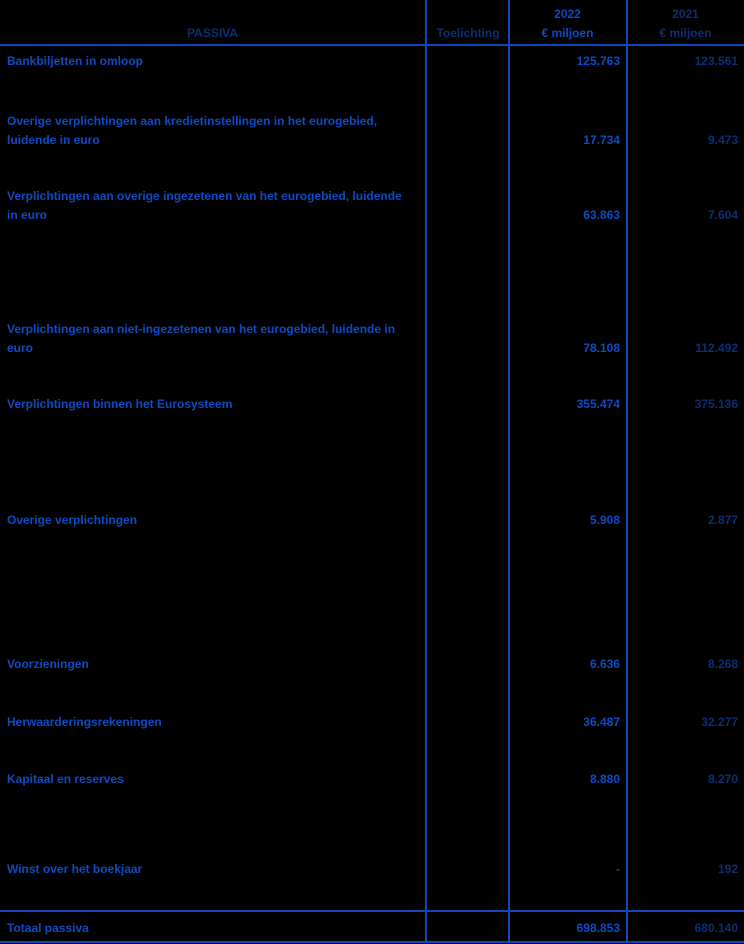 The image size is (744, 944). What do you see at coordinates (685, 14) in the screenshot?
I see `column-header-2021-year: 2021` at bounding box center [685, 14].